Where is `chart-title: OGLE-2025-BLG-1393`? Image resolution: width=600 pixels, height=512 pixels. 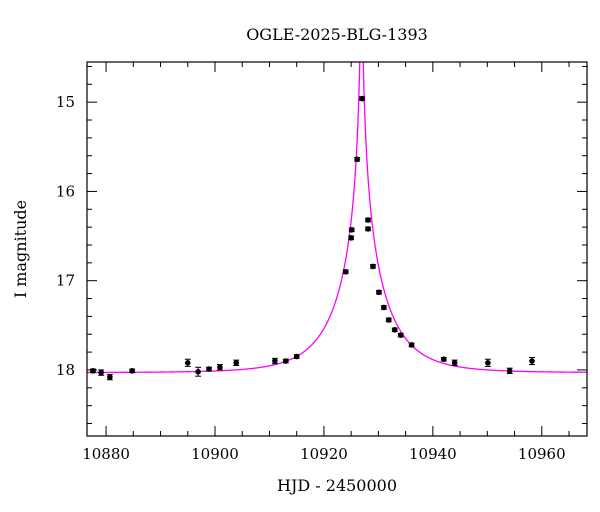
chart-title: OGLE-2025-BLG-1393 is located at coordinates (337, 34).